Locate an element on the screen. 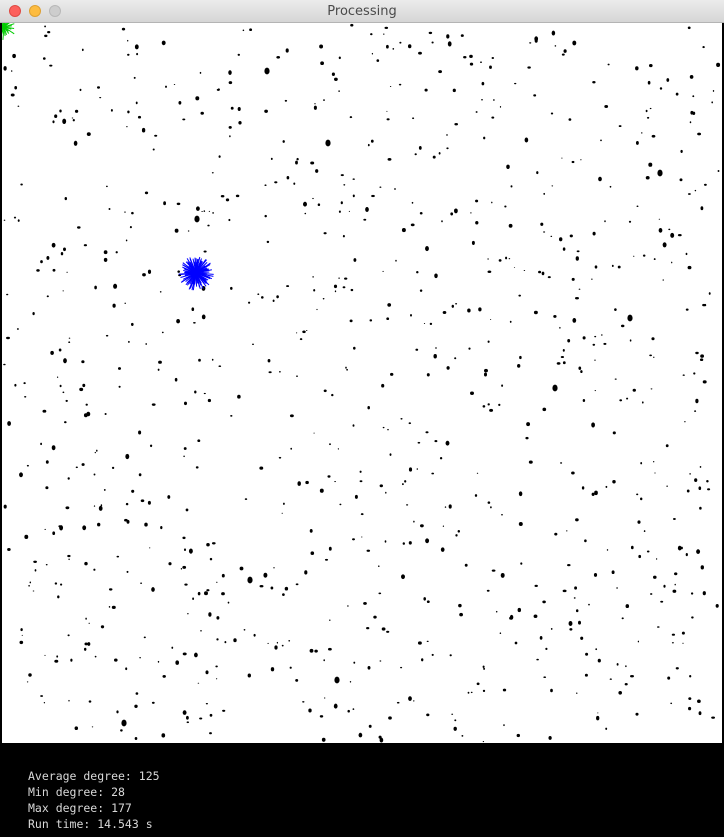 The height and width of the screenshot is (837, 724). star-edge is located at coordinates (6, 25).